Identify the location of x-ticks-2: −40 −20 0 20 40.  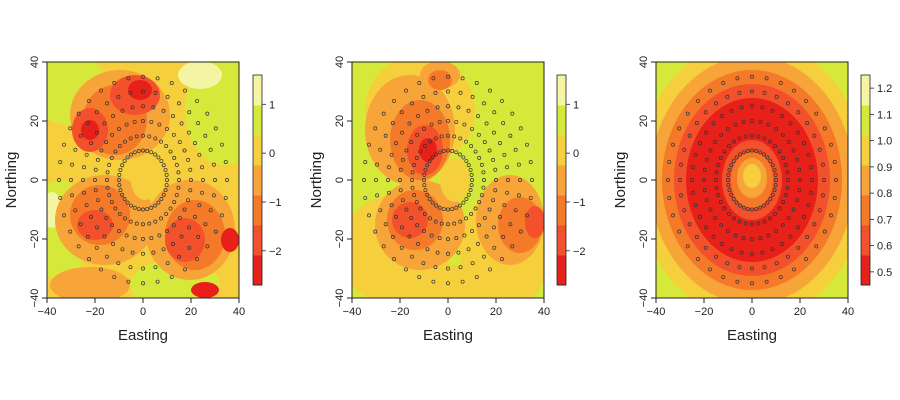
(446, 308).